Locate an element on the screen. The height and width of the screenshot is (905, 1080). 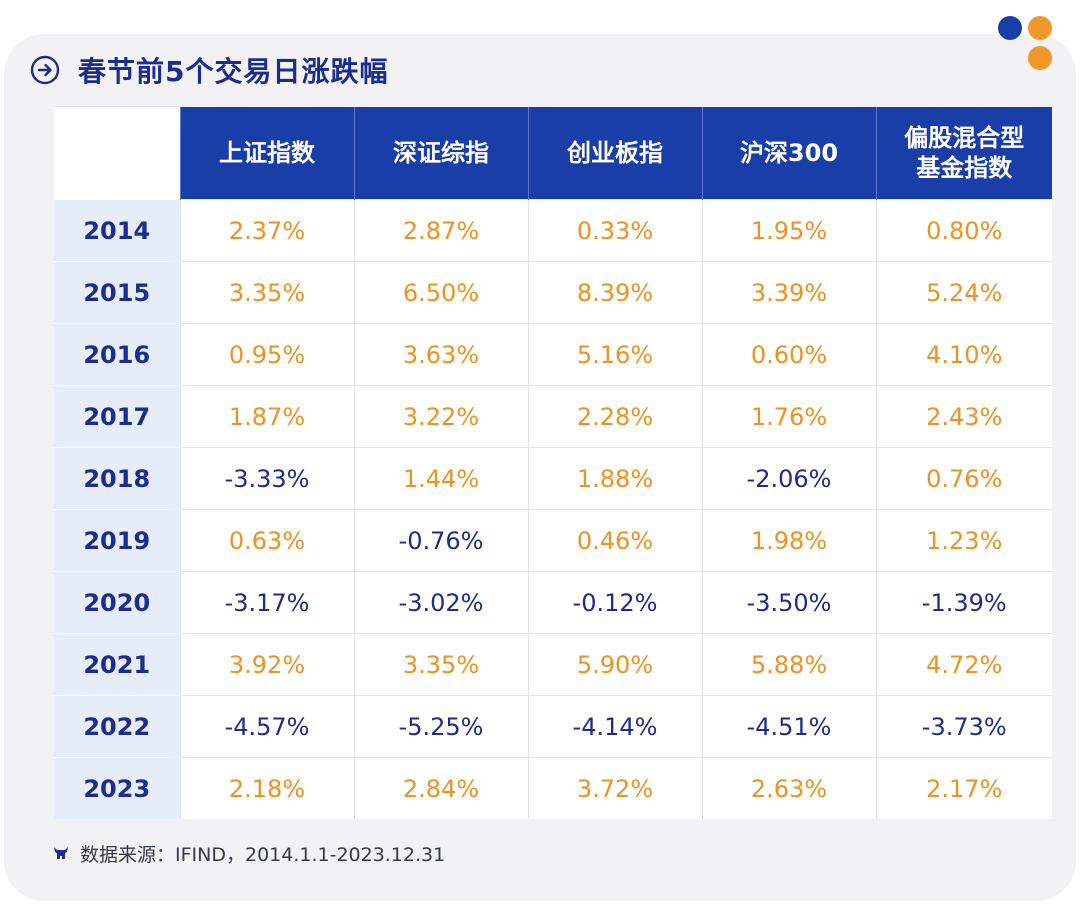
table-cell-value: 8.39% is located at coordinates (614, 292).